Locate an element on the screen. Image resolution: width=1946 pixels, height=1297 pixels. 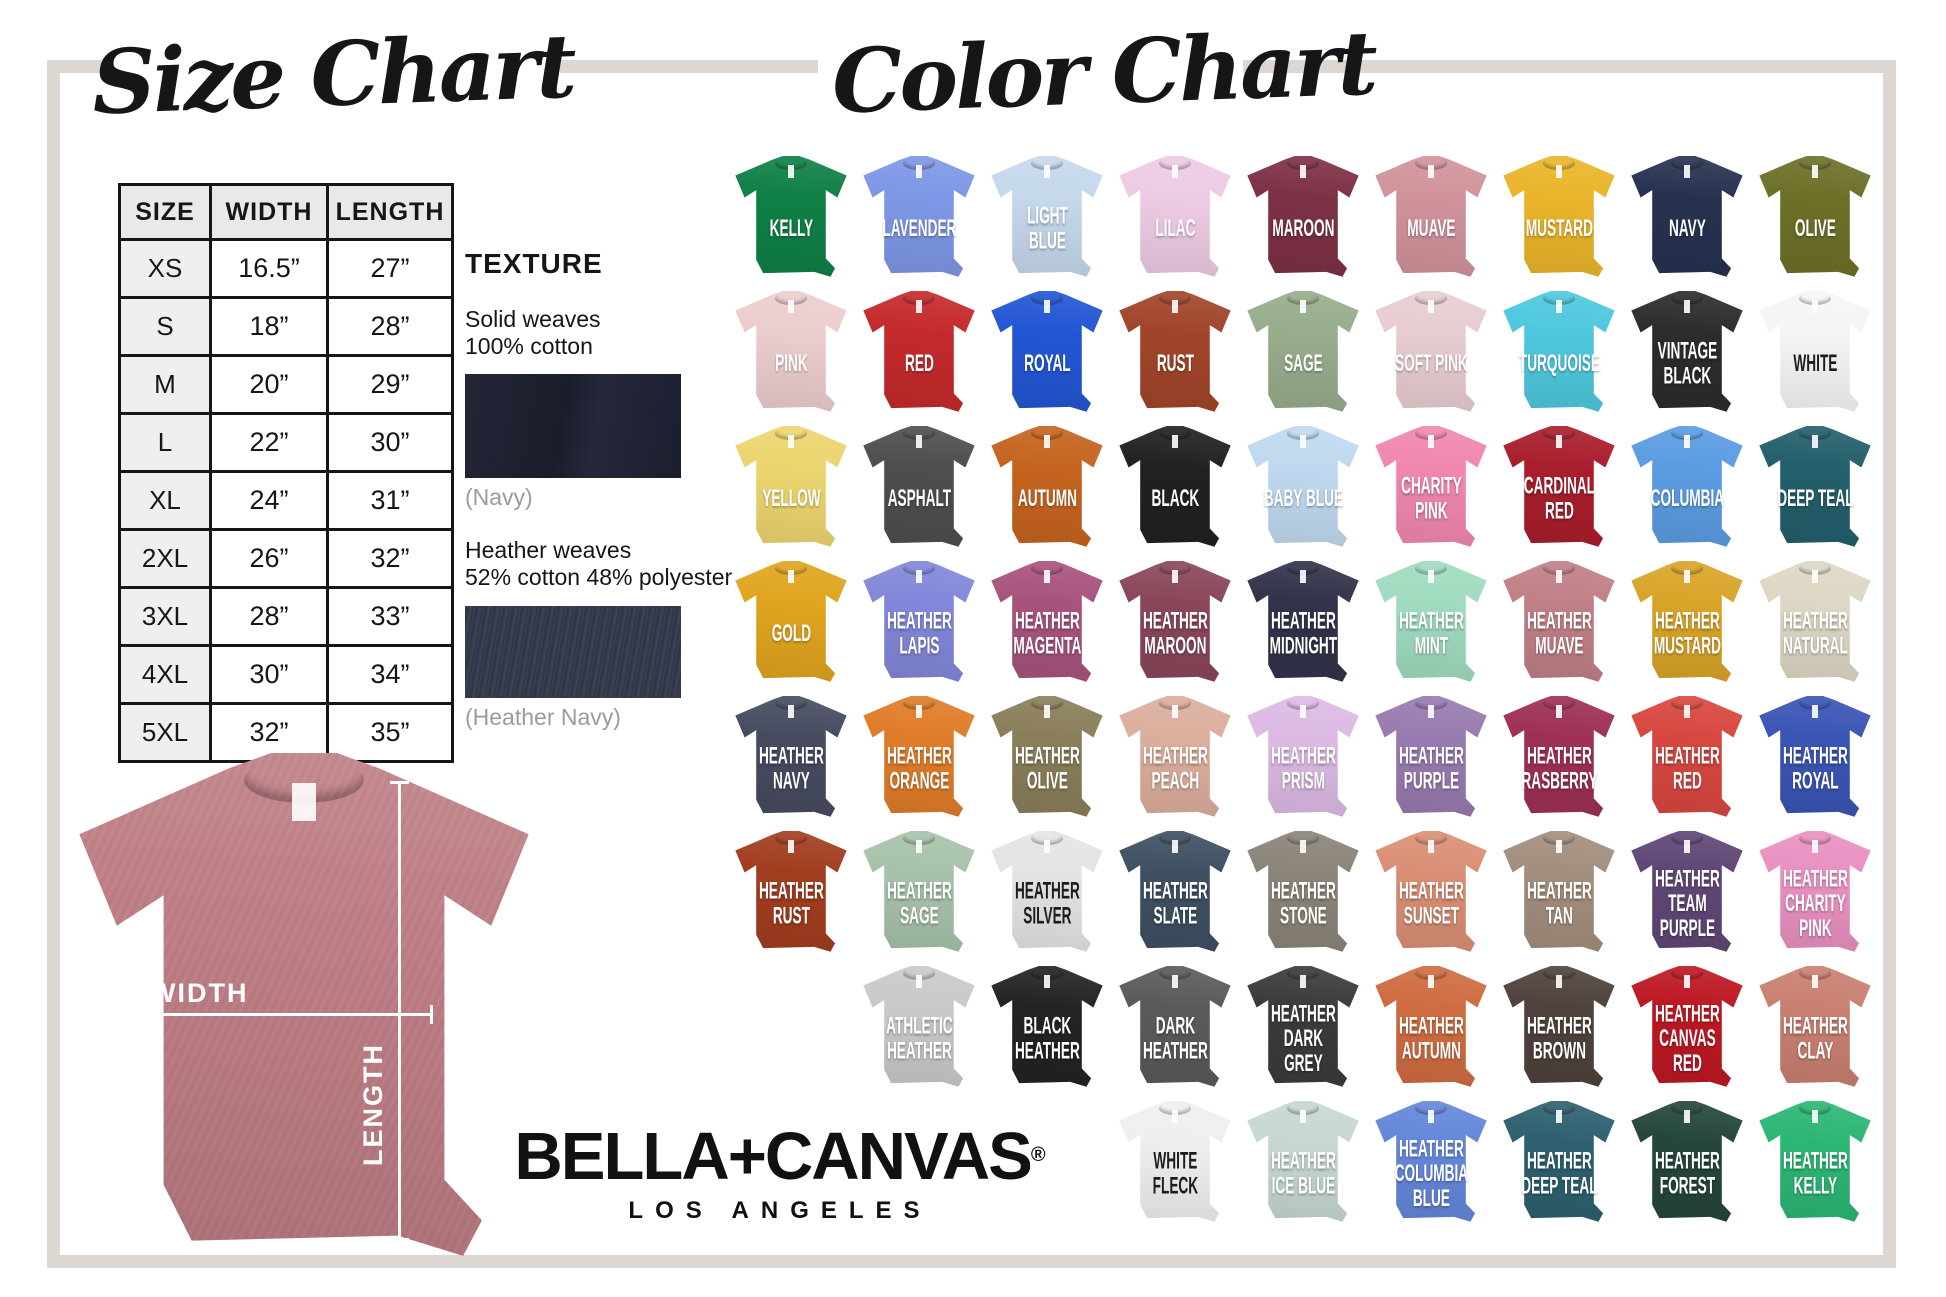
color-swatch-heather-red: HEATHER RED is located at coordinates (1687, 763).